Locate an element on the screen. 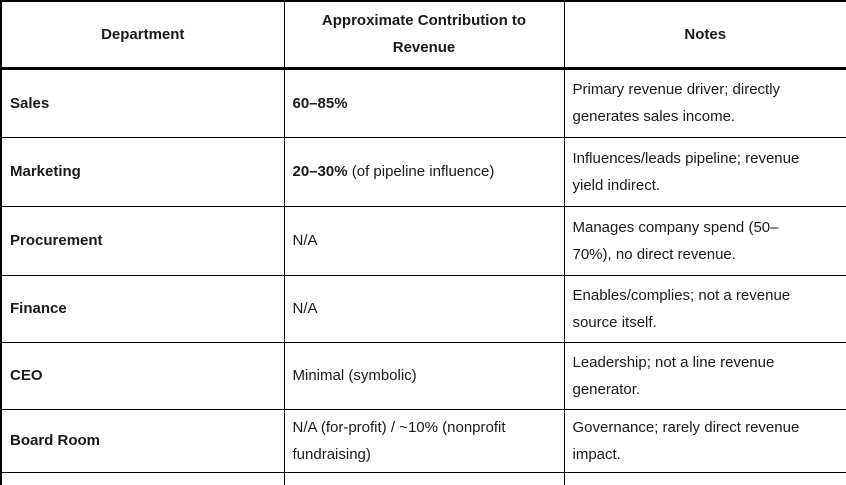 The width and height of the screenshot is (846, 485). header-department: Department is located at coordinates (142, 35).